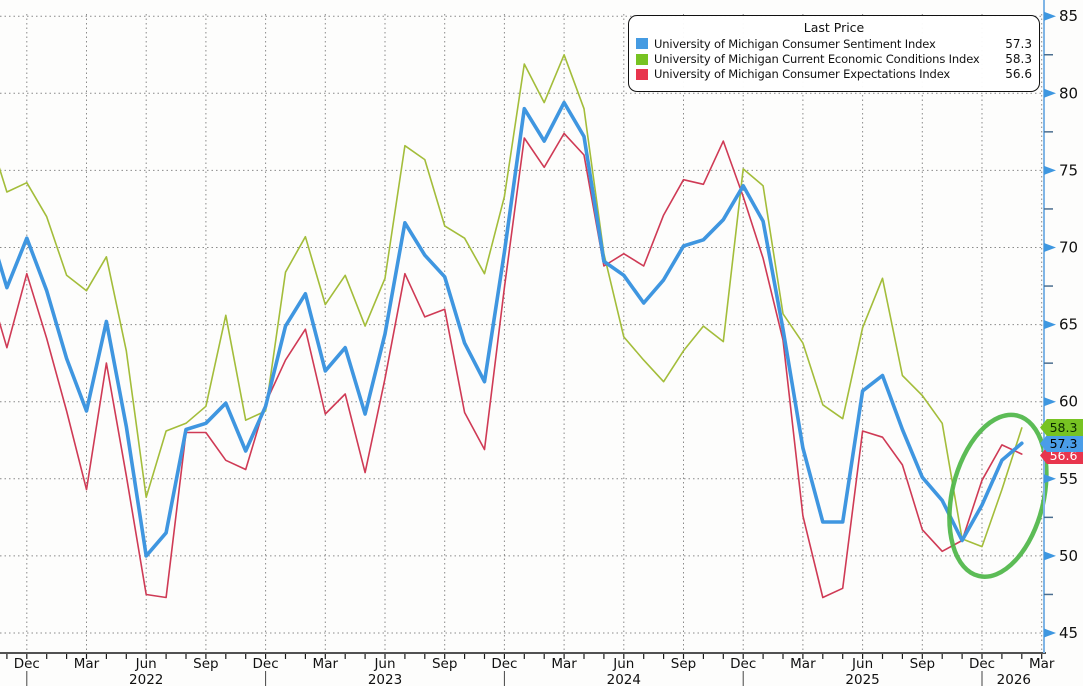  What do you see at coordinates (1068, 556) in the screenshot?
I see `y-tick-label: 50` at bounding box center [1068, 556].